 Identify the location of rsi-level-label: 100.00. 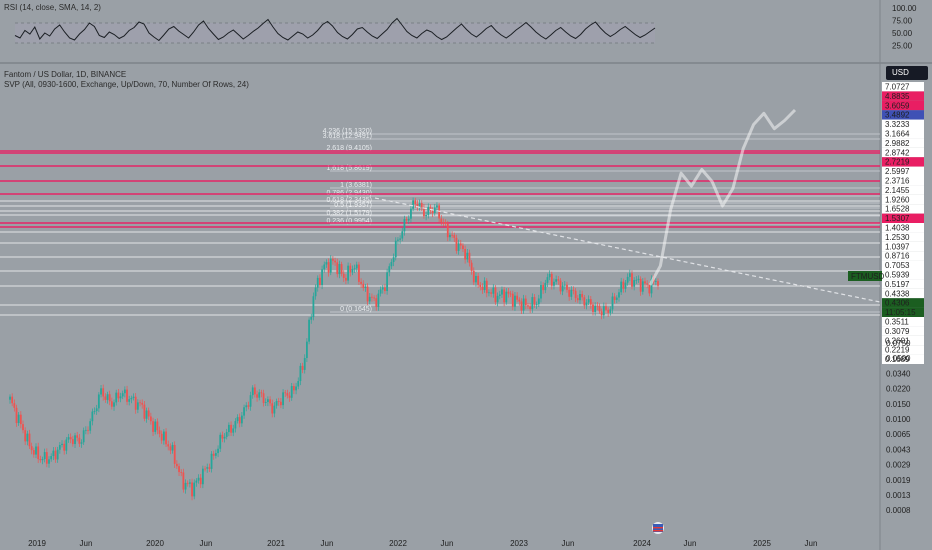
(904, 8).